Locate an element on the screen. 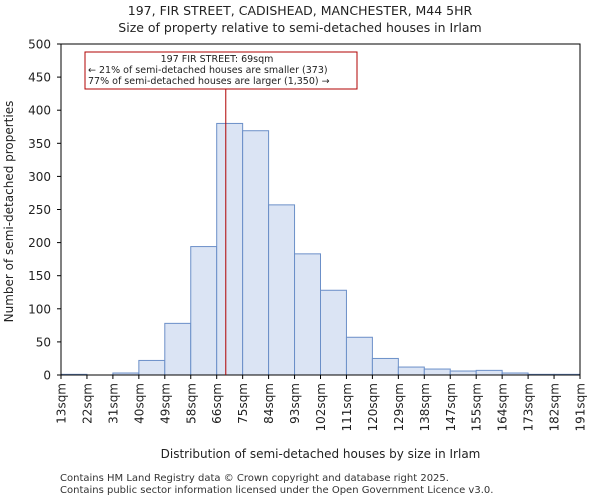 Image resolution: width=600 pixels, height=500 pixels. bar-84sqm is located at coordinates (282, 290).